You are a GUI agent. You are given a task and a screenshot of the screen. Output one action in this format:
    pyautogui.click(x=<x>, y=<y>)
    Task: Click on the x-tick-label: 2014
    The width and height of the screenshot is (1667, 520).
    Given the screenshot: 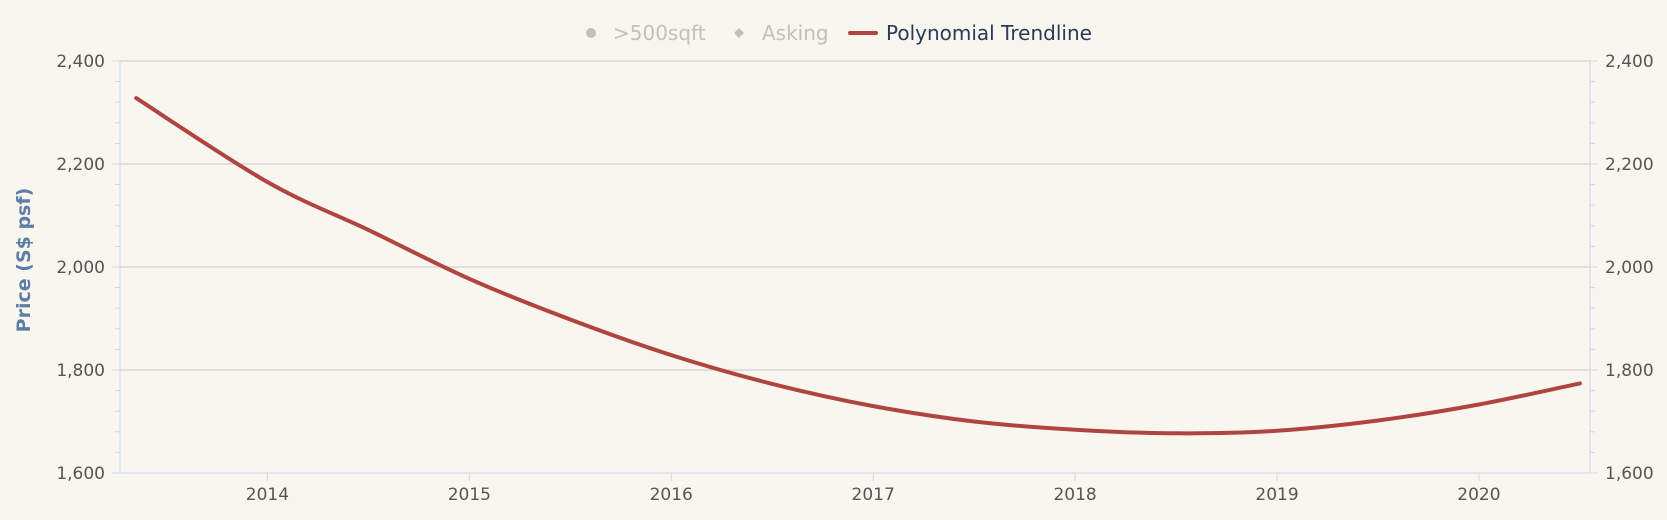 What is the action you would take?
    pyautogui.click(x=267, y=495)
    